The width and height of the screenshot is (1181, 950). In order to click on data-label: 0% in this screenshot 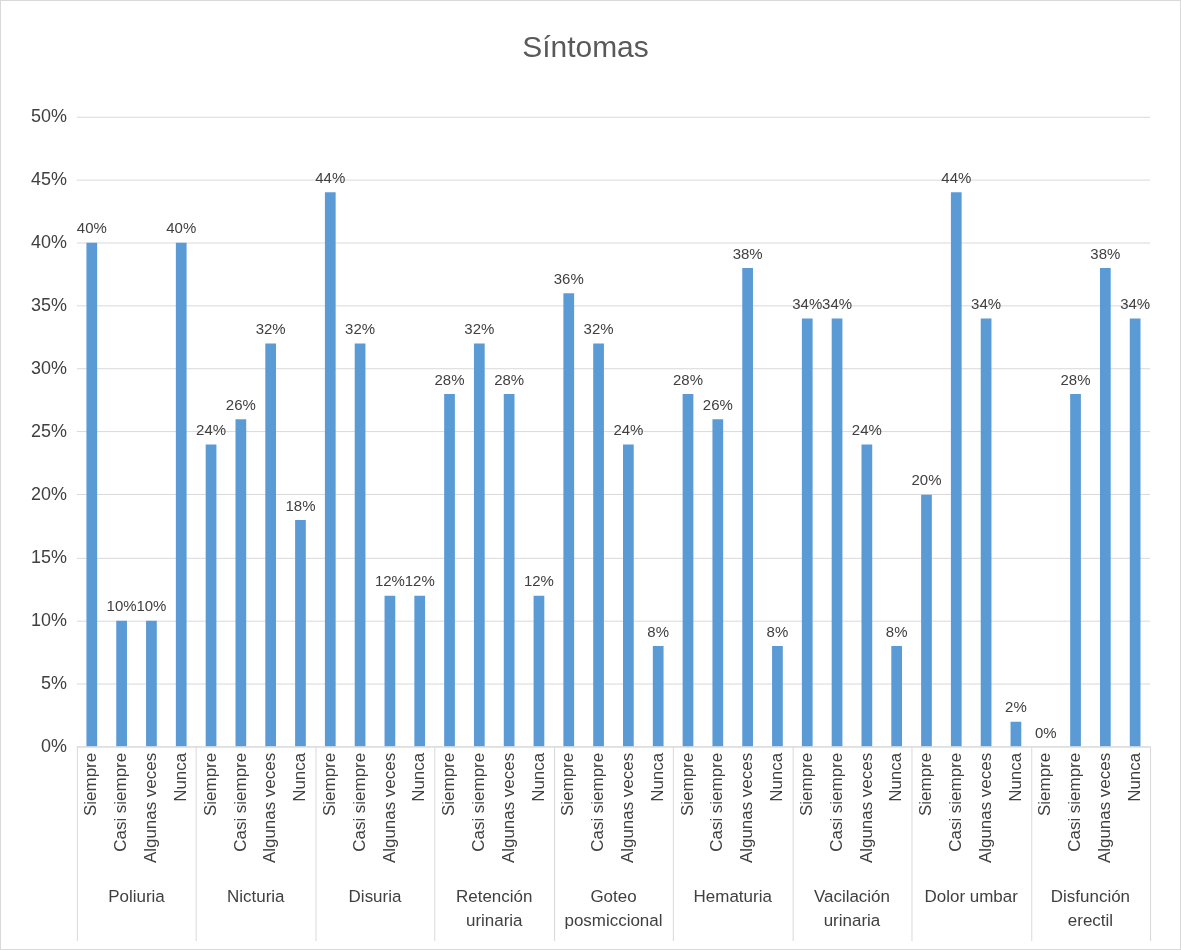, I will do `click(1045, 732)`.